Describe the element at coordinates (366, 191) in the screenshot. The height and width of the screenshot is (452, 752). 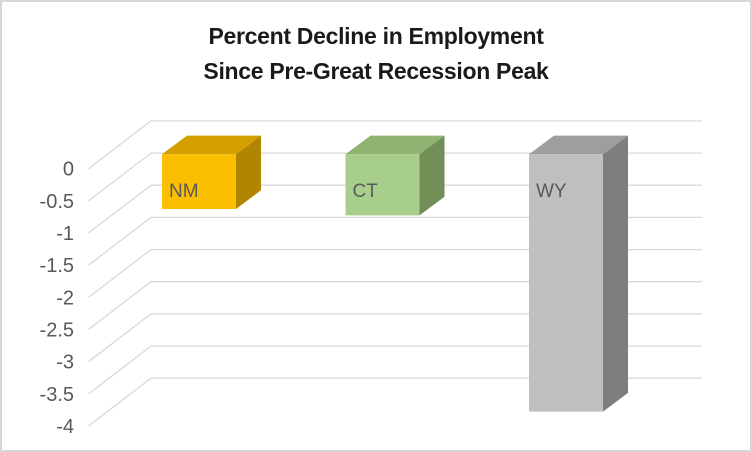
I see `category-label-CT: CT` at that location.